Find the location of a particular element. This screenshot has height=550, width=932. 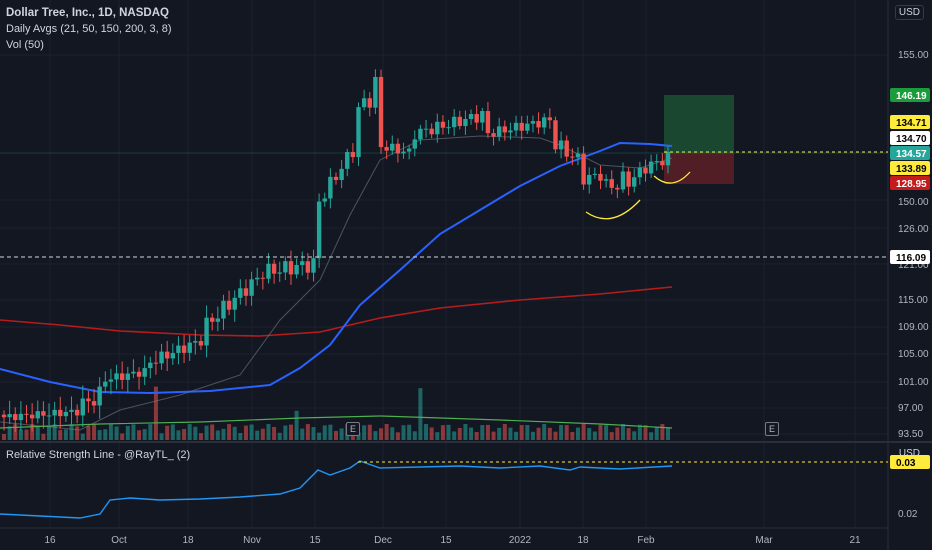

currency-selector: USD is located at coordinates (909, 12).